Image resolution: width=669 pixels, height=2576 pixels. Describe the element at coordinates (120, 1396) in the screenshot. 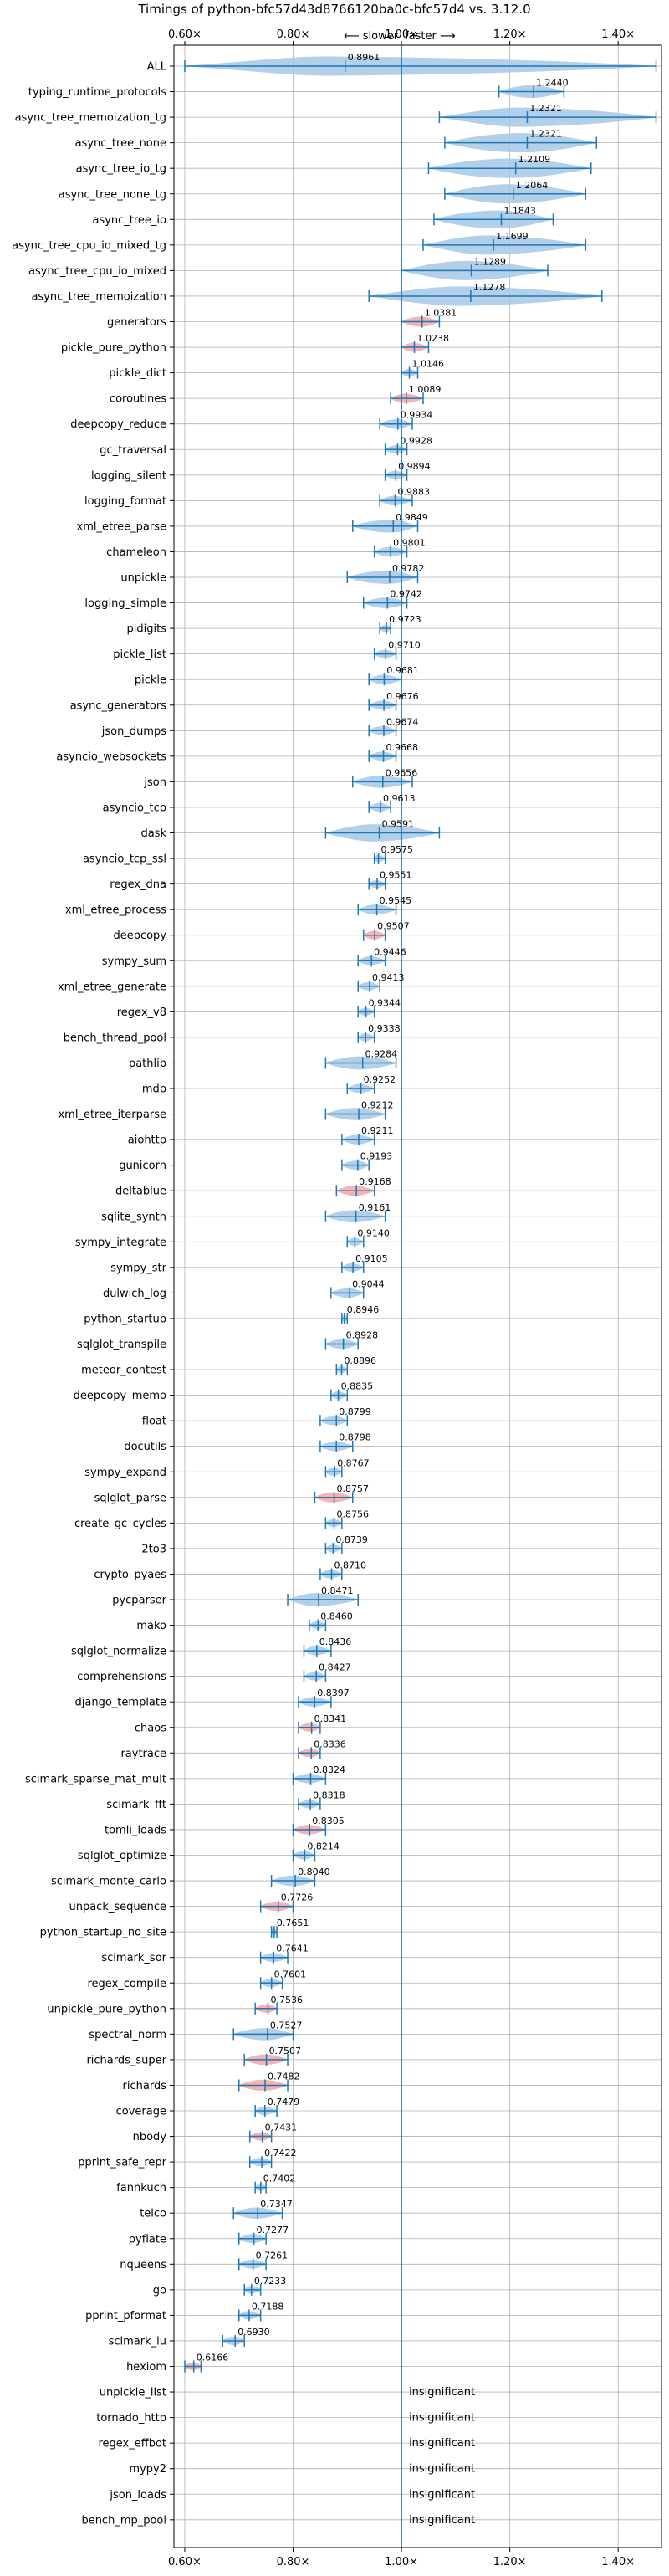

I see `y-tick-label: deepcopy_memo` at that location.